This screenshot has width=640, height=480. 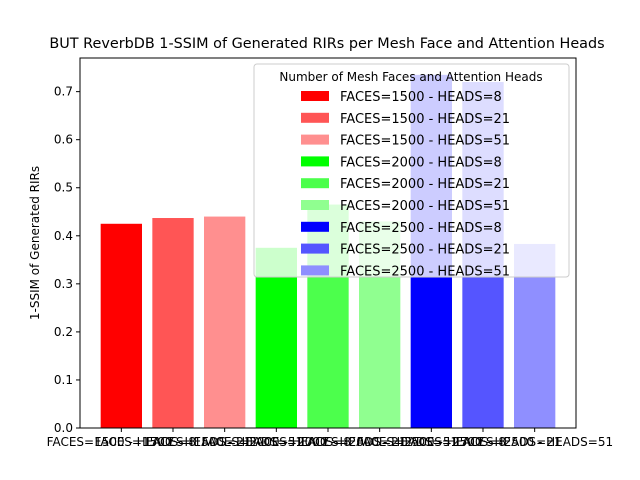 I want to click on y-tick-label: 0.0, so click(x=63, y=428).